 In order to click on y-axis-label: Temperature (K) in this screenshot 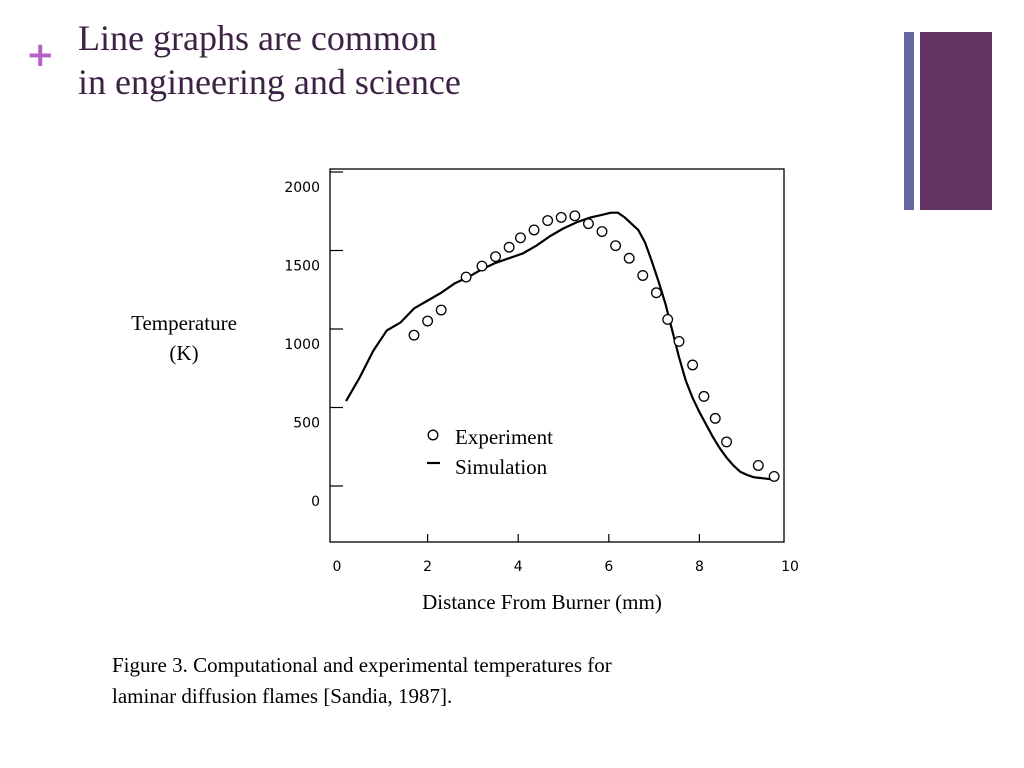, I will do `click(184, 338)`.